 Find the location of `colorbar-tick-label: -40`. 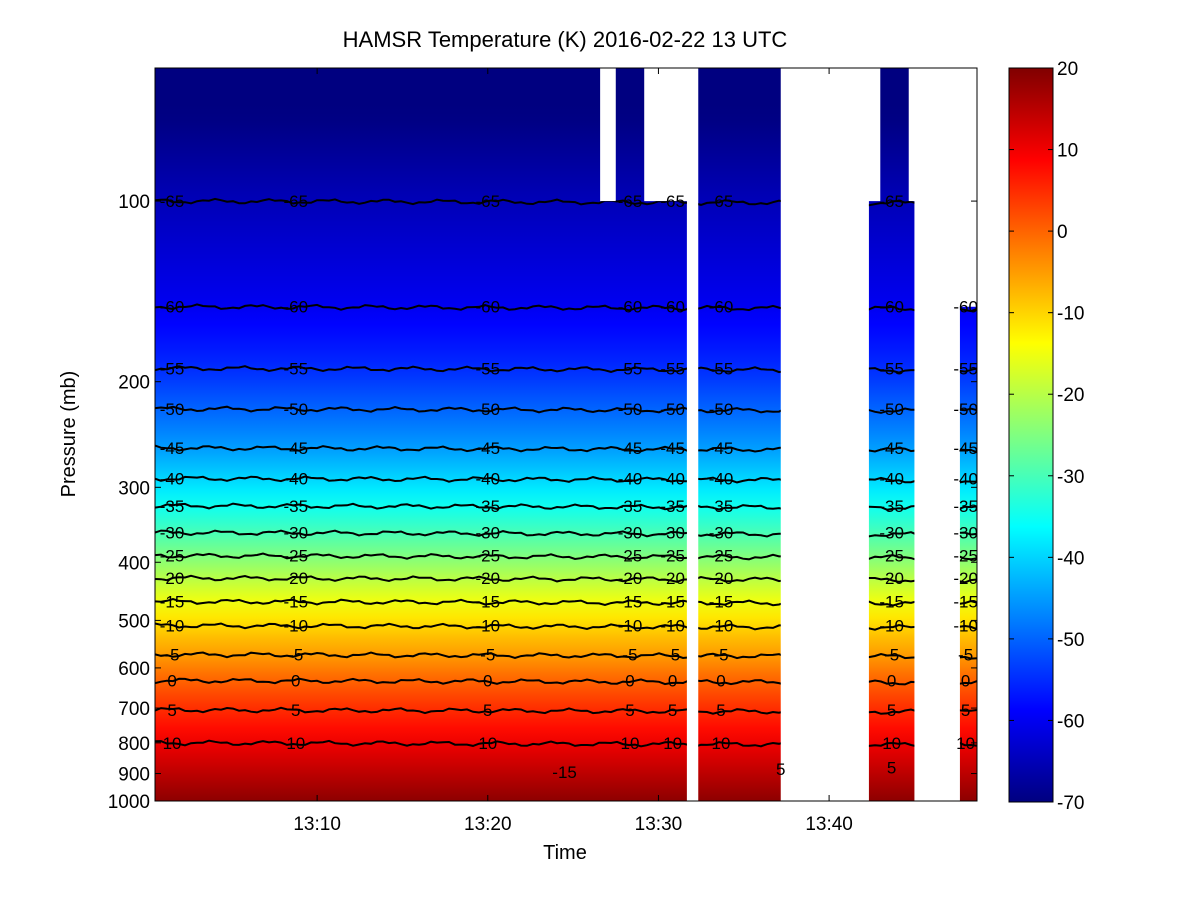

colorbar-tick-label: -40 is located at coordinates (1070, 558).